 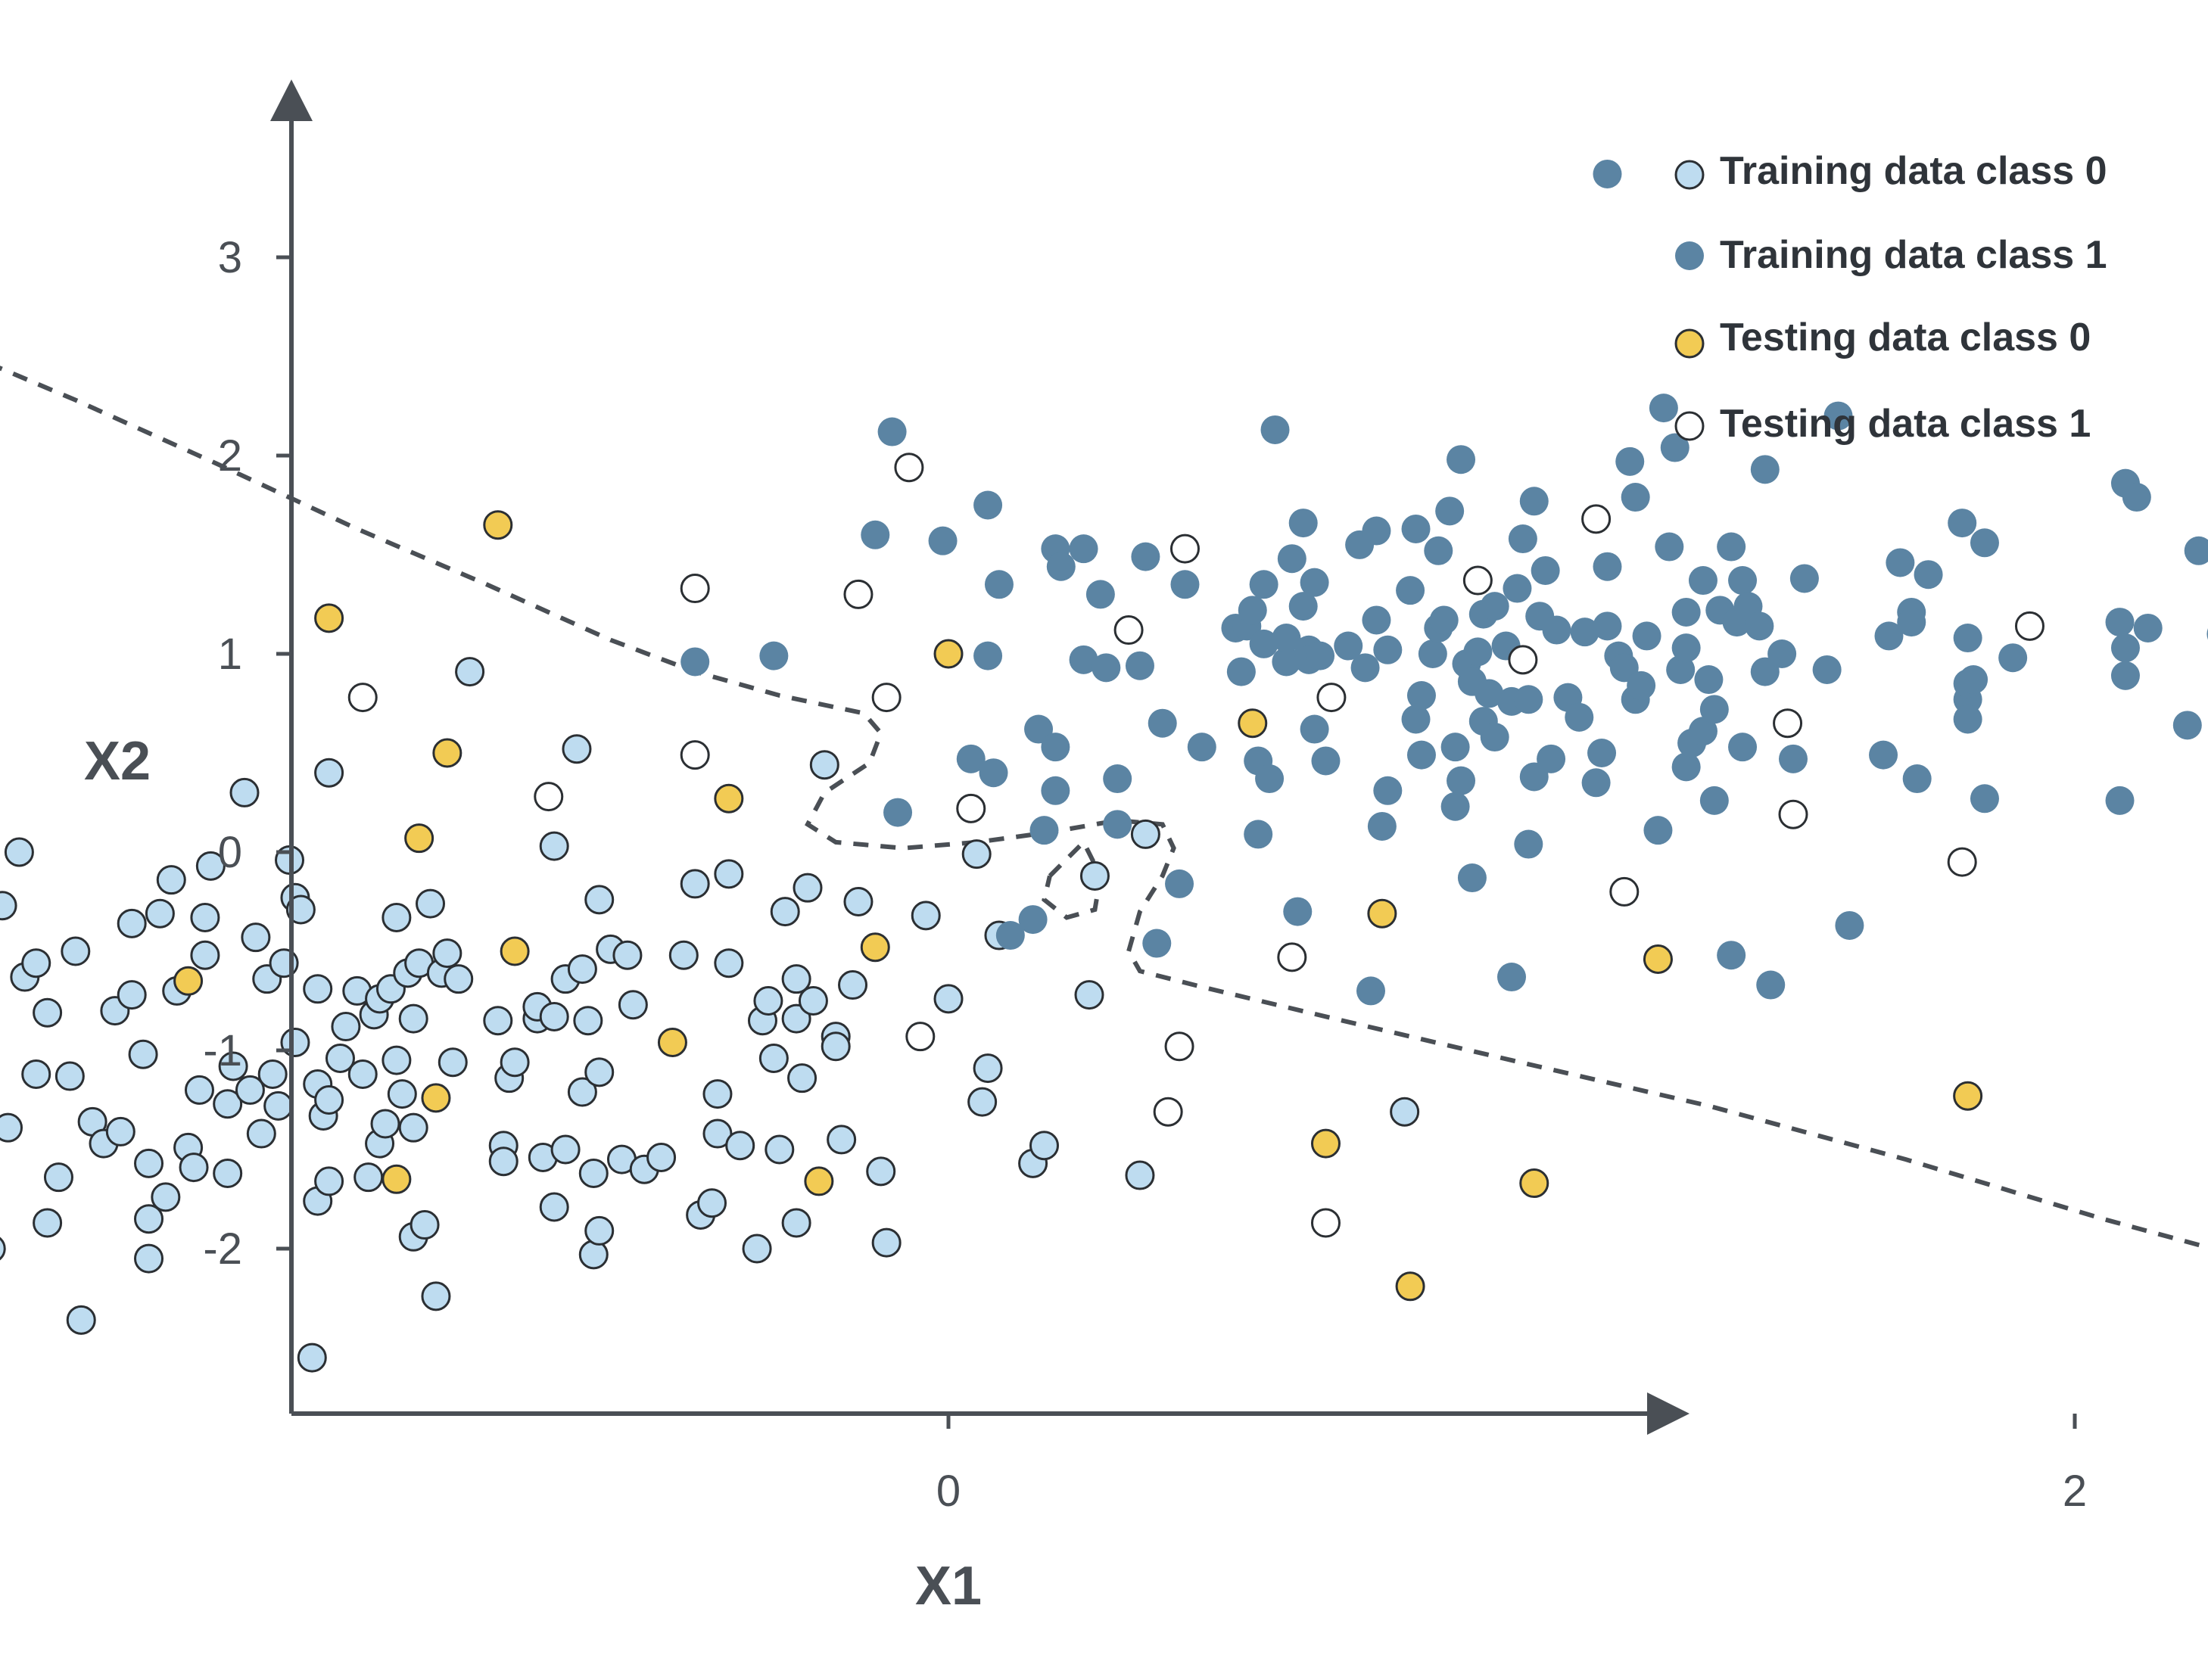 I want to click on y-tick-label: 2, so click(x=230, y=456).